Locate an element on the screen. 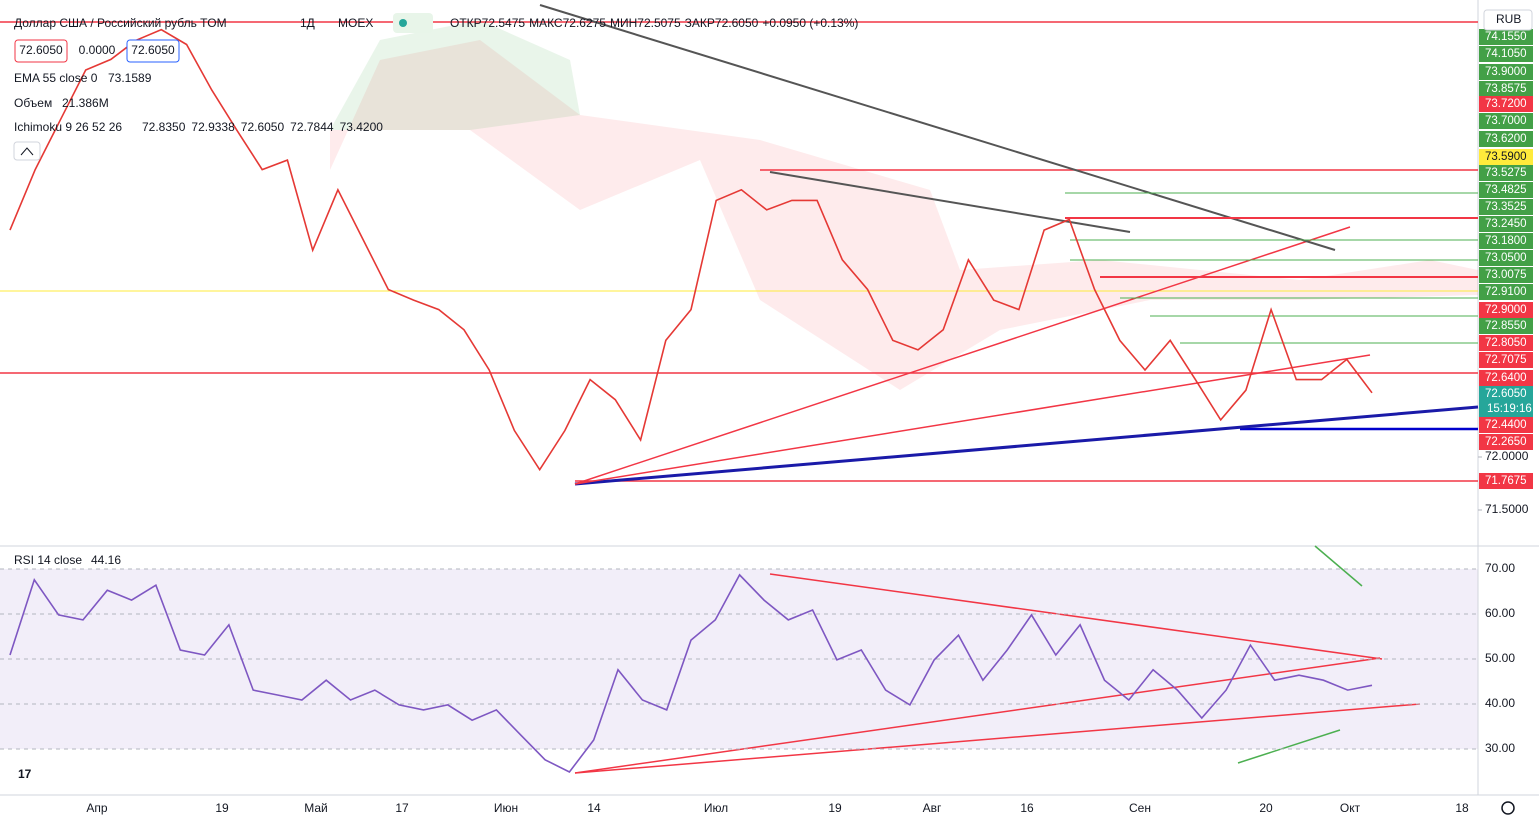  x-tick-label: 17 is located at coordinates (402, 808).